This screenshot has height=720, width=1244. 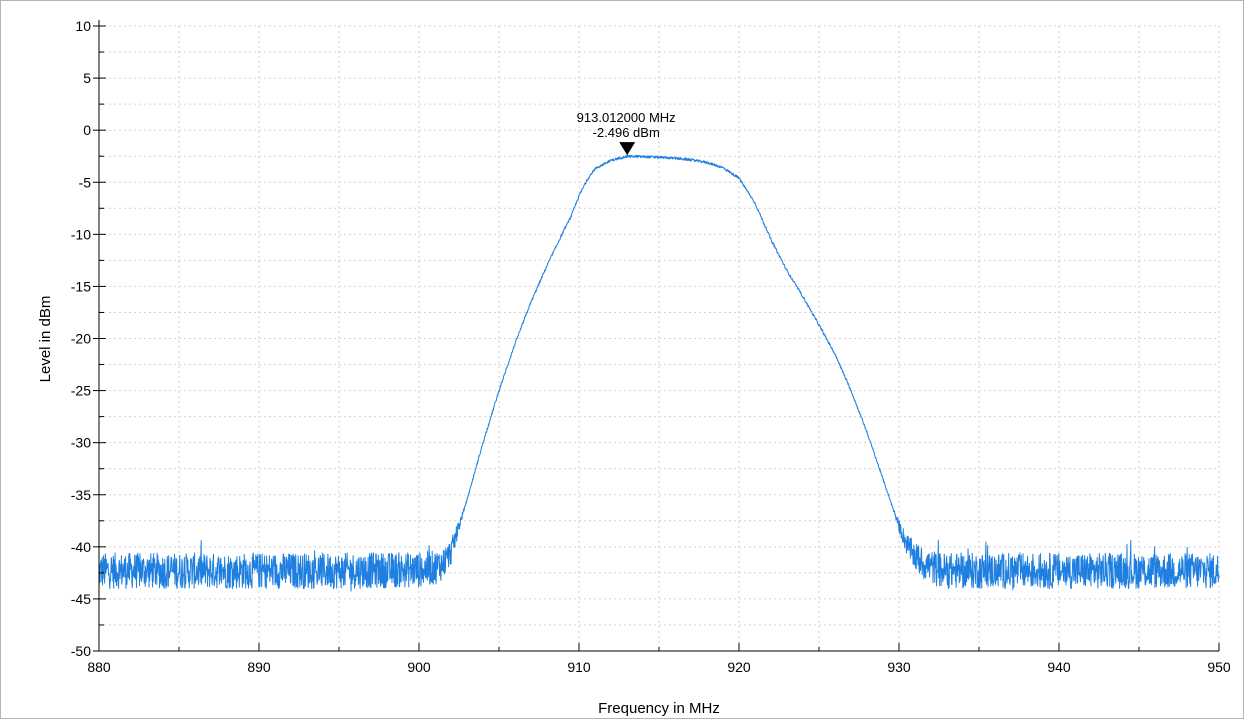 What do you see at coordinates (81, 286) in the screenshot?
I see `y-tick-label: -15` at bounding box center [81, 286].